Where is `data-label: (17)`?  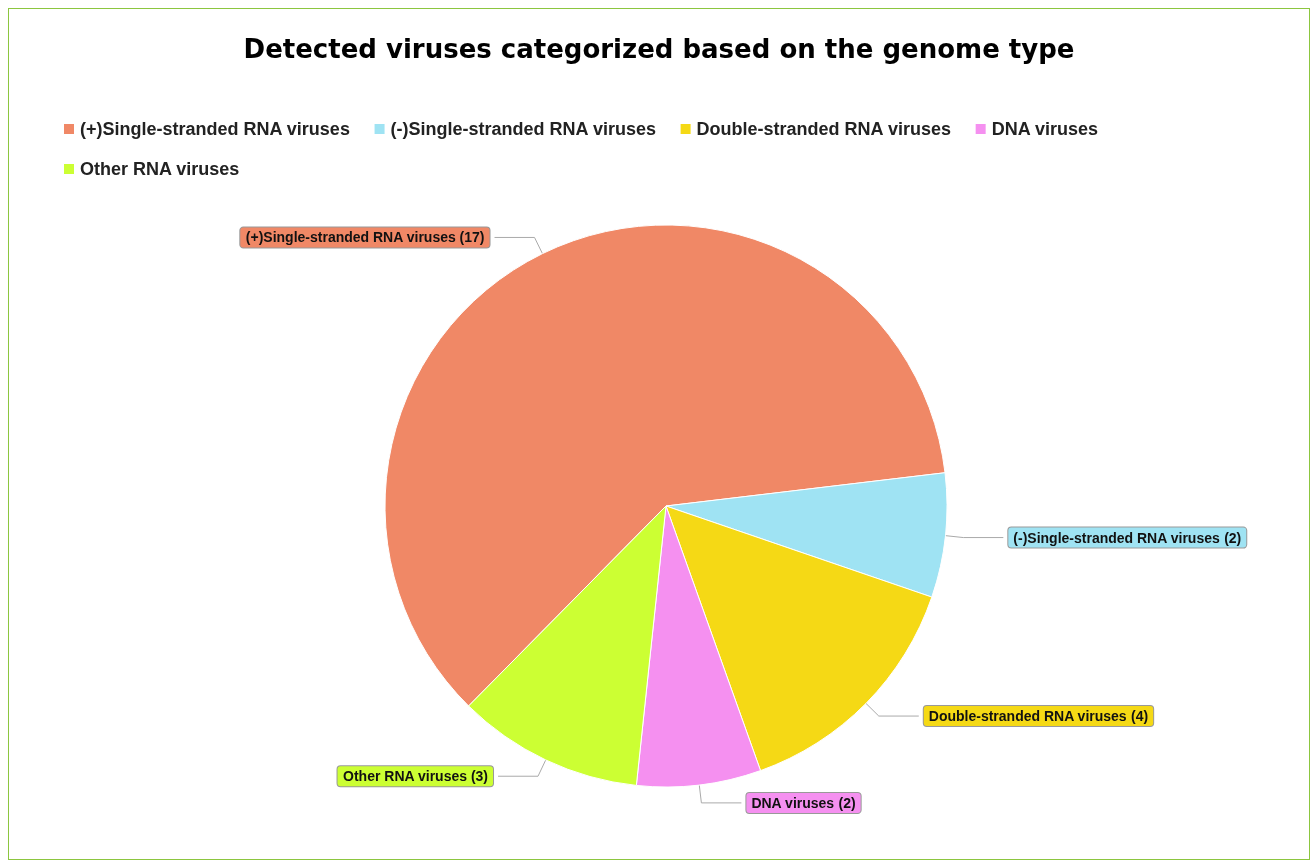
data-label: (17) is located at coordinates (472, 237).